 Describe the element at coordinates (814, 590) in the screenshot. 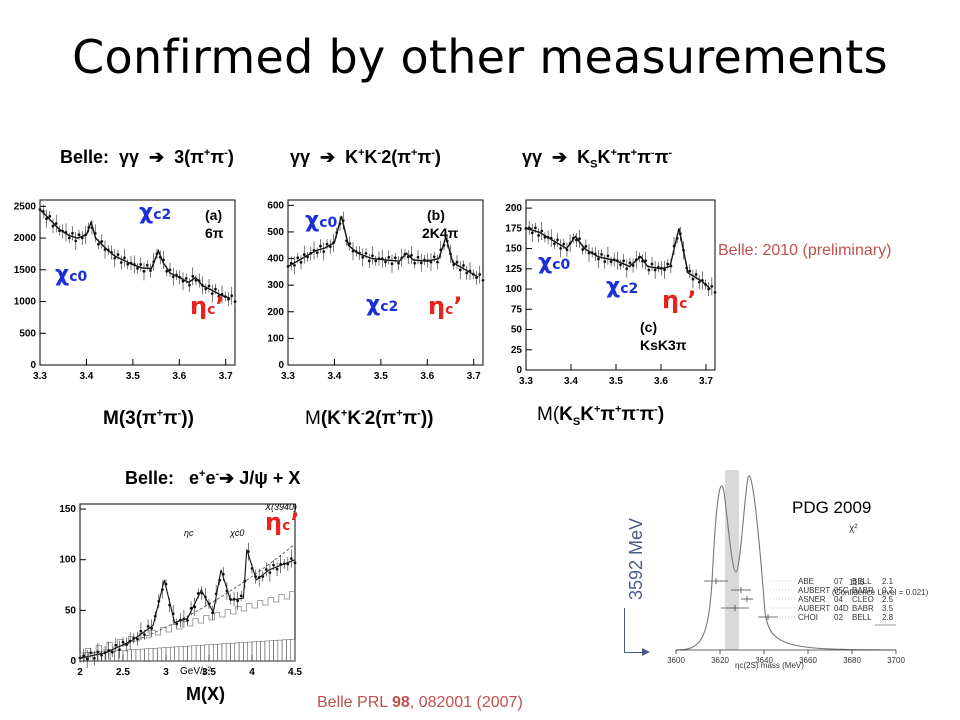

I see `pdg-cell: AUBERT` at that location.